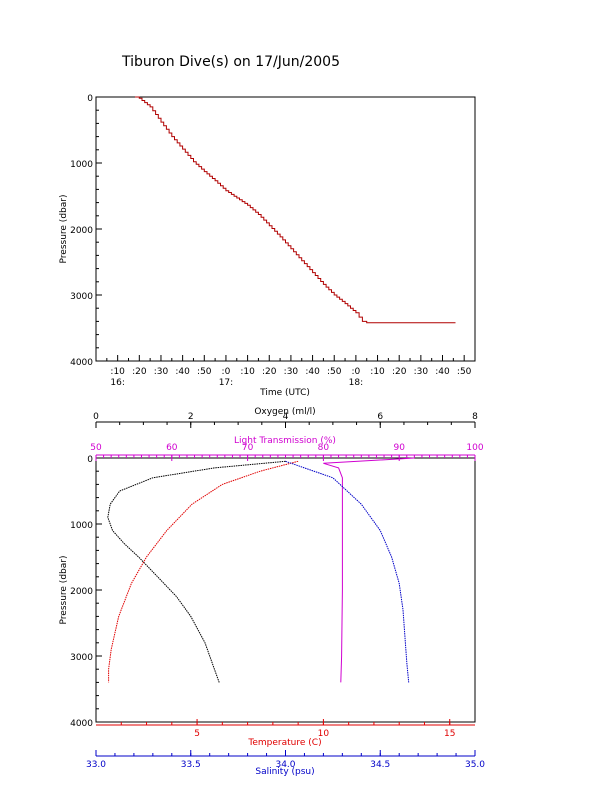 This screenshot has width=612, height=785. What do you see at coordinates (197, 734) in the screenshot?
I see `temperature-tick-label: 5` at bounding box center [197, 734].